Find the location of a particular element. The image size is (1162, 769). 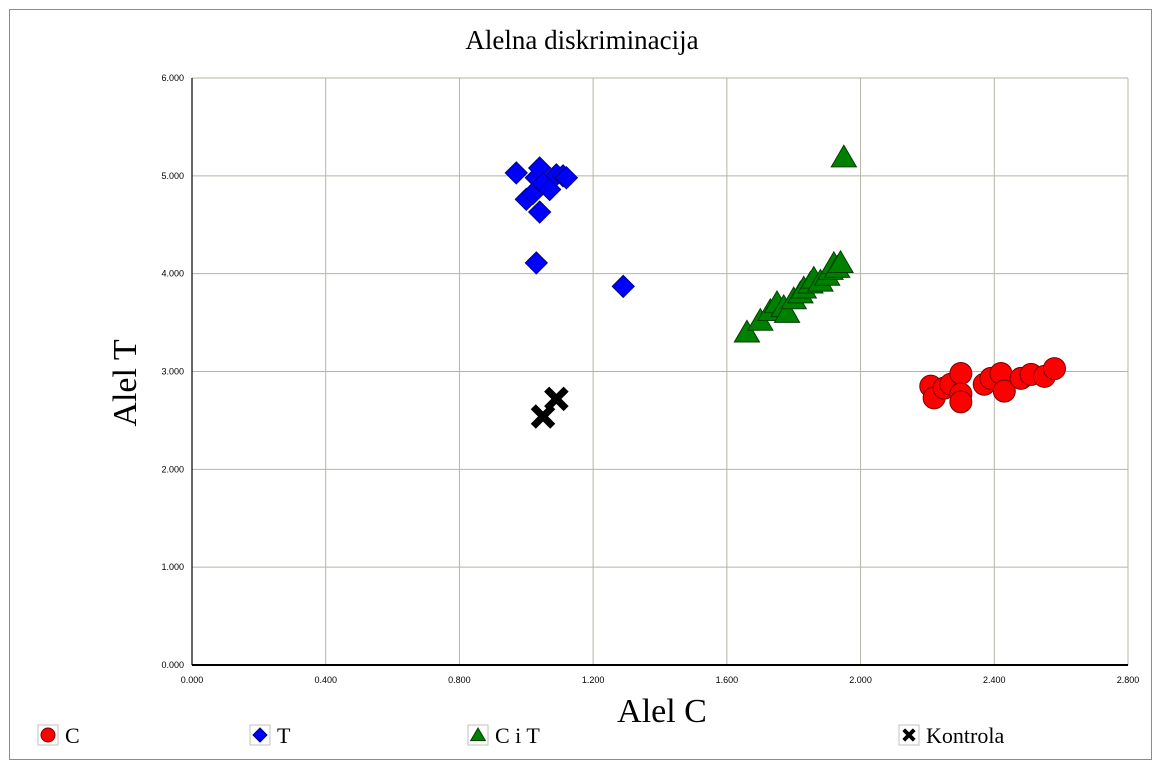

y-tick-label: 5.000 is located at coordinates (172, 176).